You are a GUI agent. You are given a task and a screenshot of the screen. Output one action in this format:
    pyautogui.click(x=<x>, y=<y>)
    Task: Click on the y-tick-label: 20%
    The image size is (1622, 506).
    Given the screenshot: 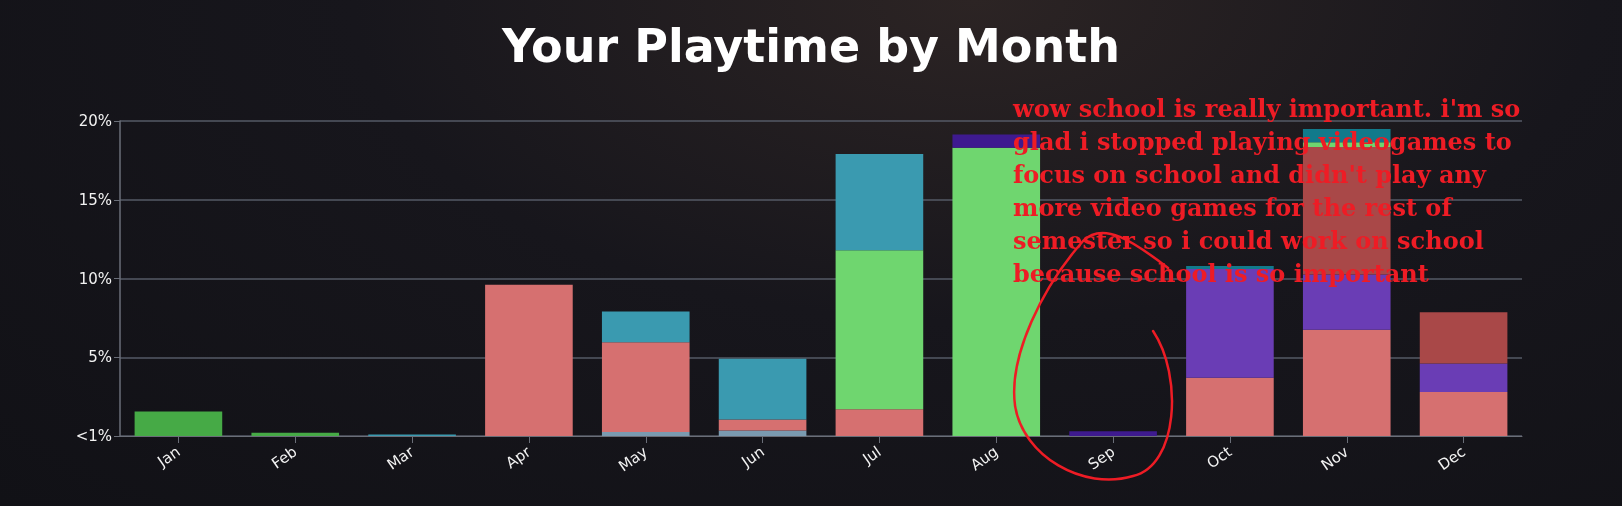 What is the action you would take?
    pyautogui.click(x=95, y=121)
    